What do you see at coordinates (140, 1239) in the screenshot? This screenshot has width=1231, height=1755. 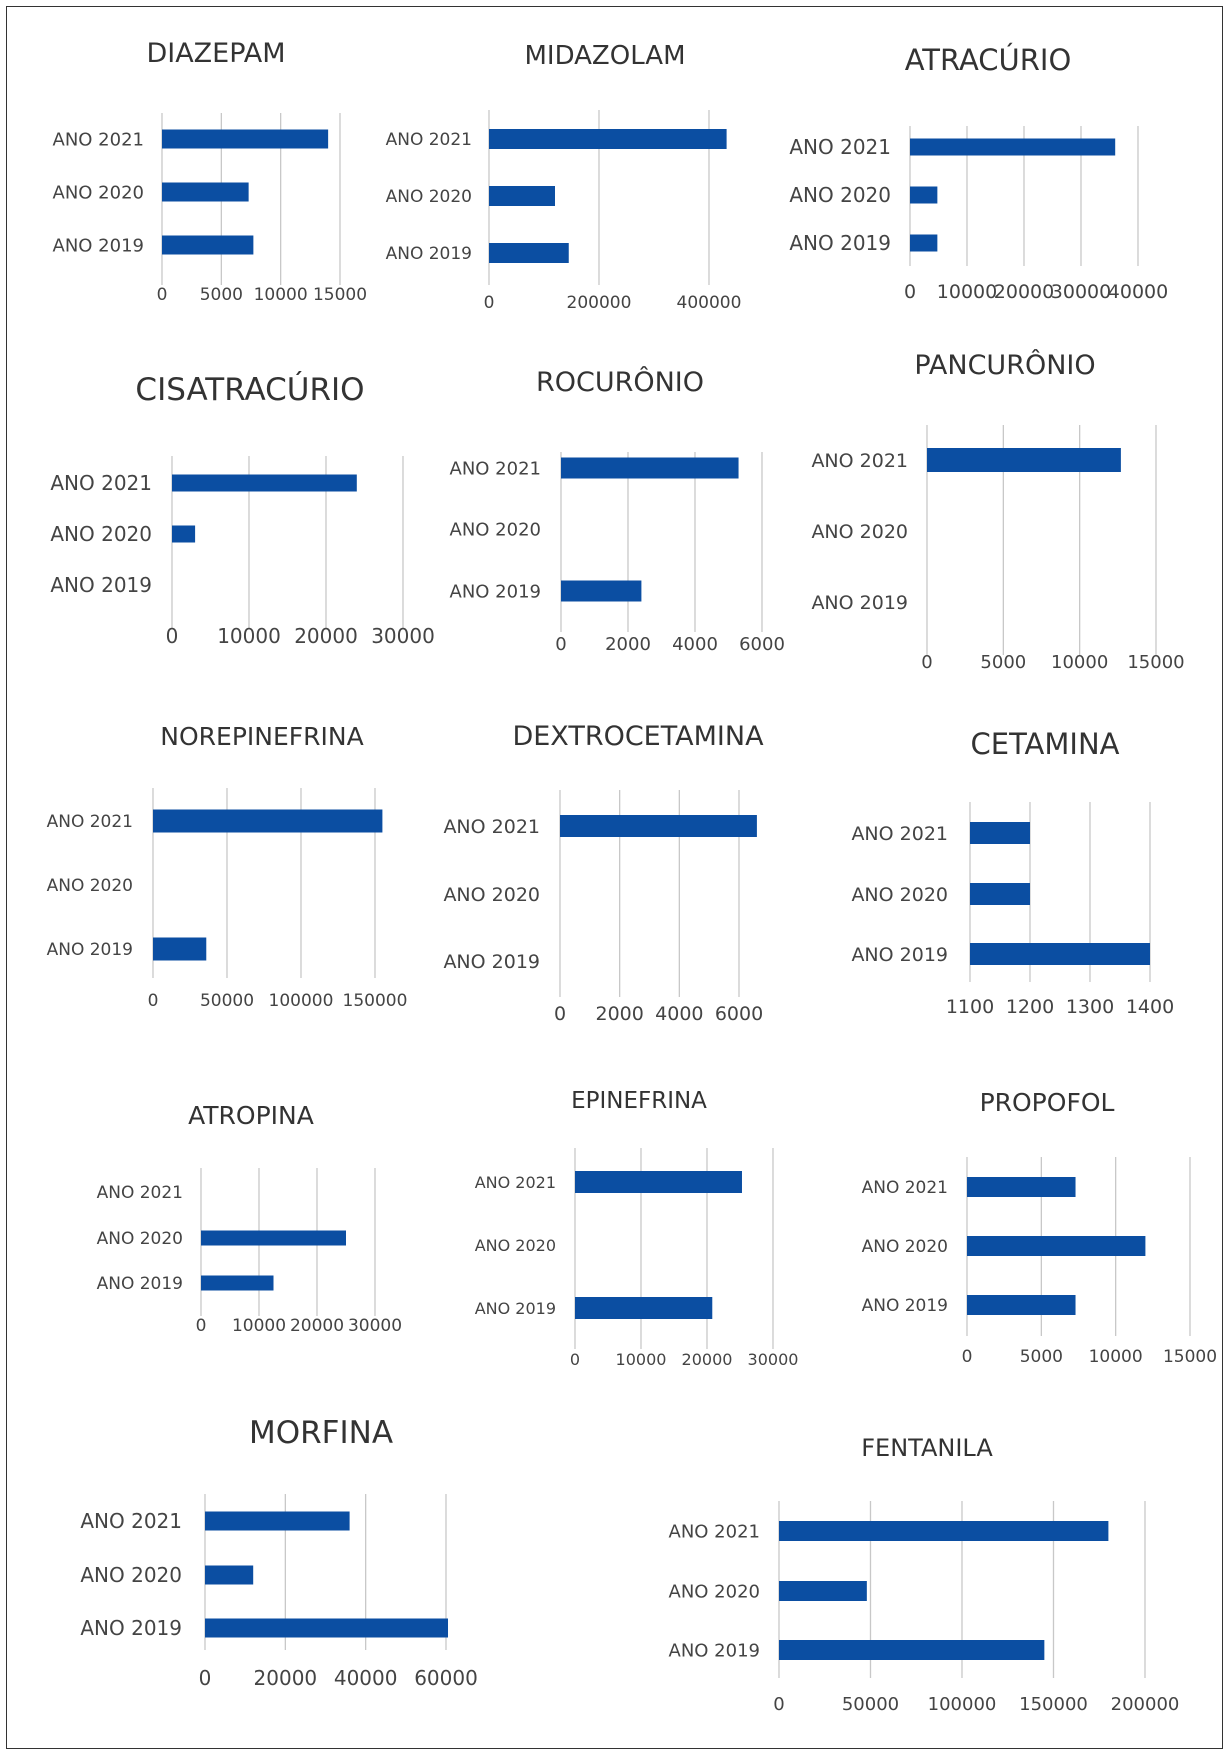 I see `atropina-category-label-2: ANO 2020` at bounding box center [140, 1239].